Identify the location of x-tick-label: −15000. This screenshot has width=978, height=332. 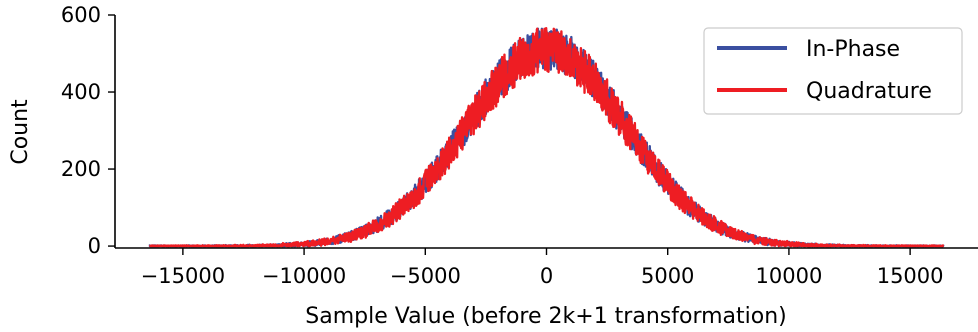
(183, 276).